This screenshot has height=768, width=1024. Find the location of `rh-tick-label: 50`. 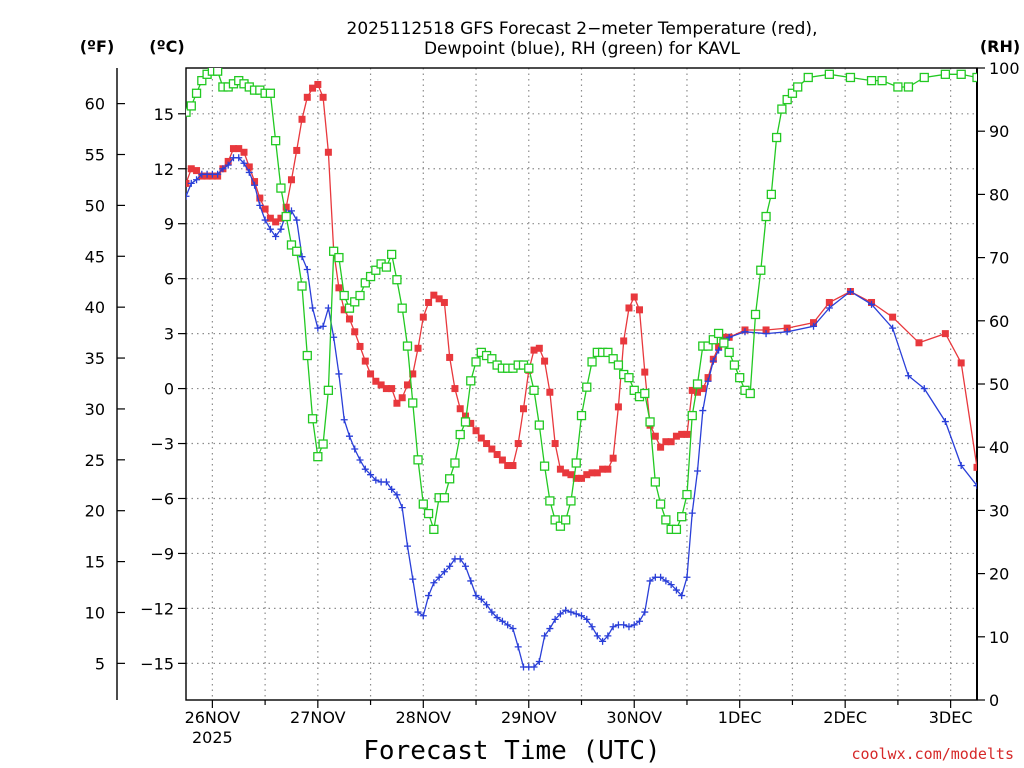

rh-tick-label: 50 is located at coordinates (999, 384).